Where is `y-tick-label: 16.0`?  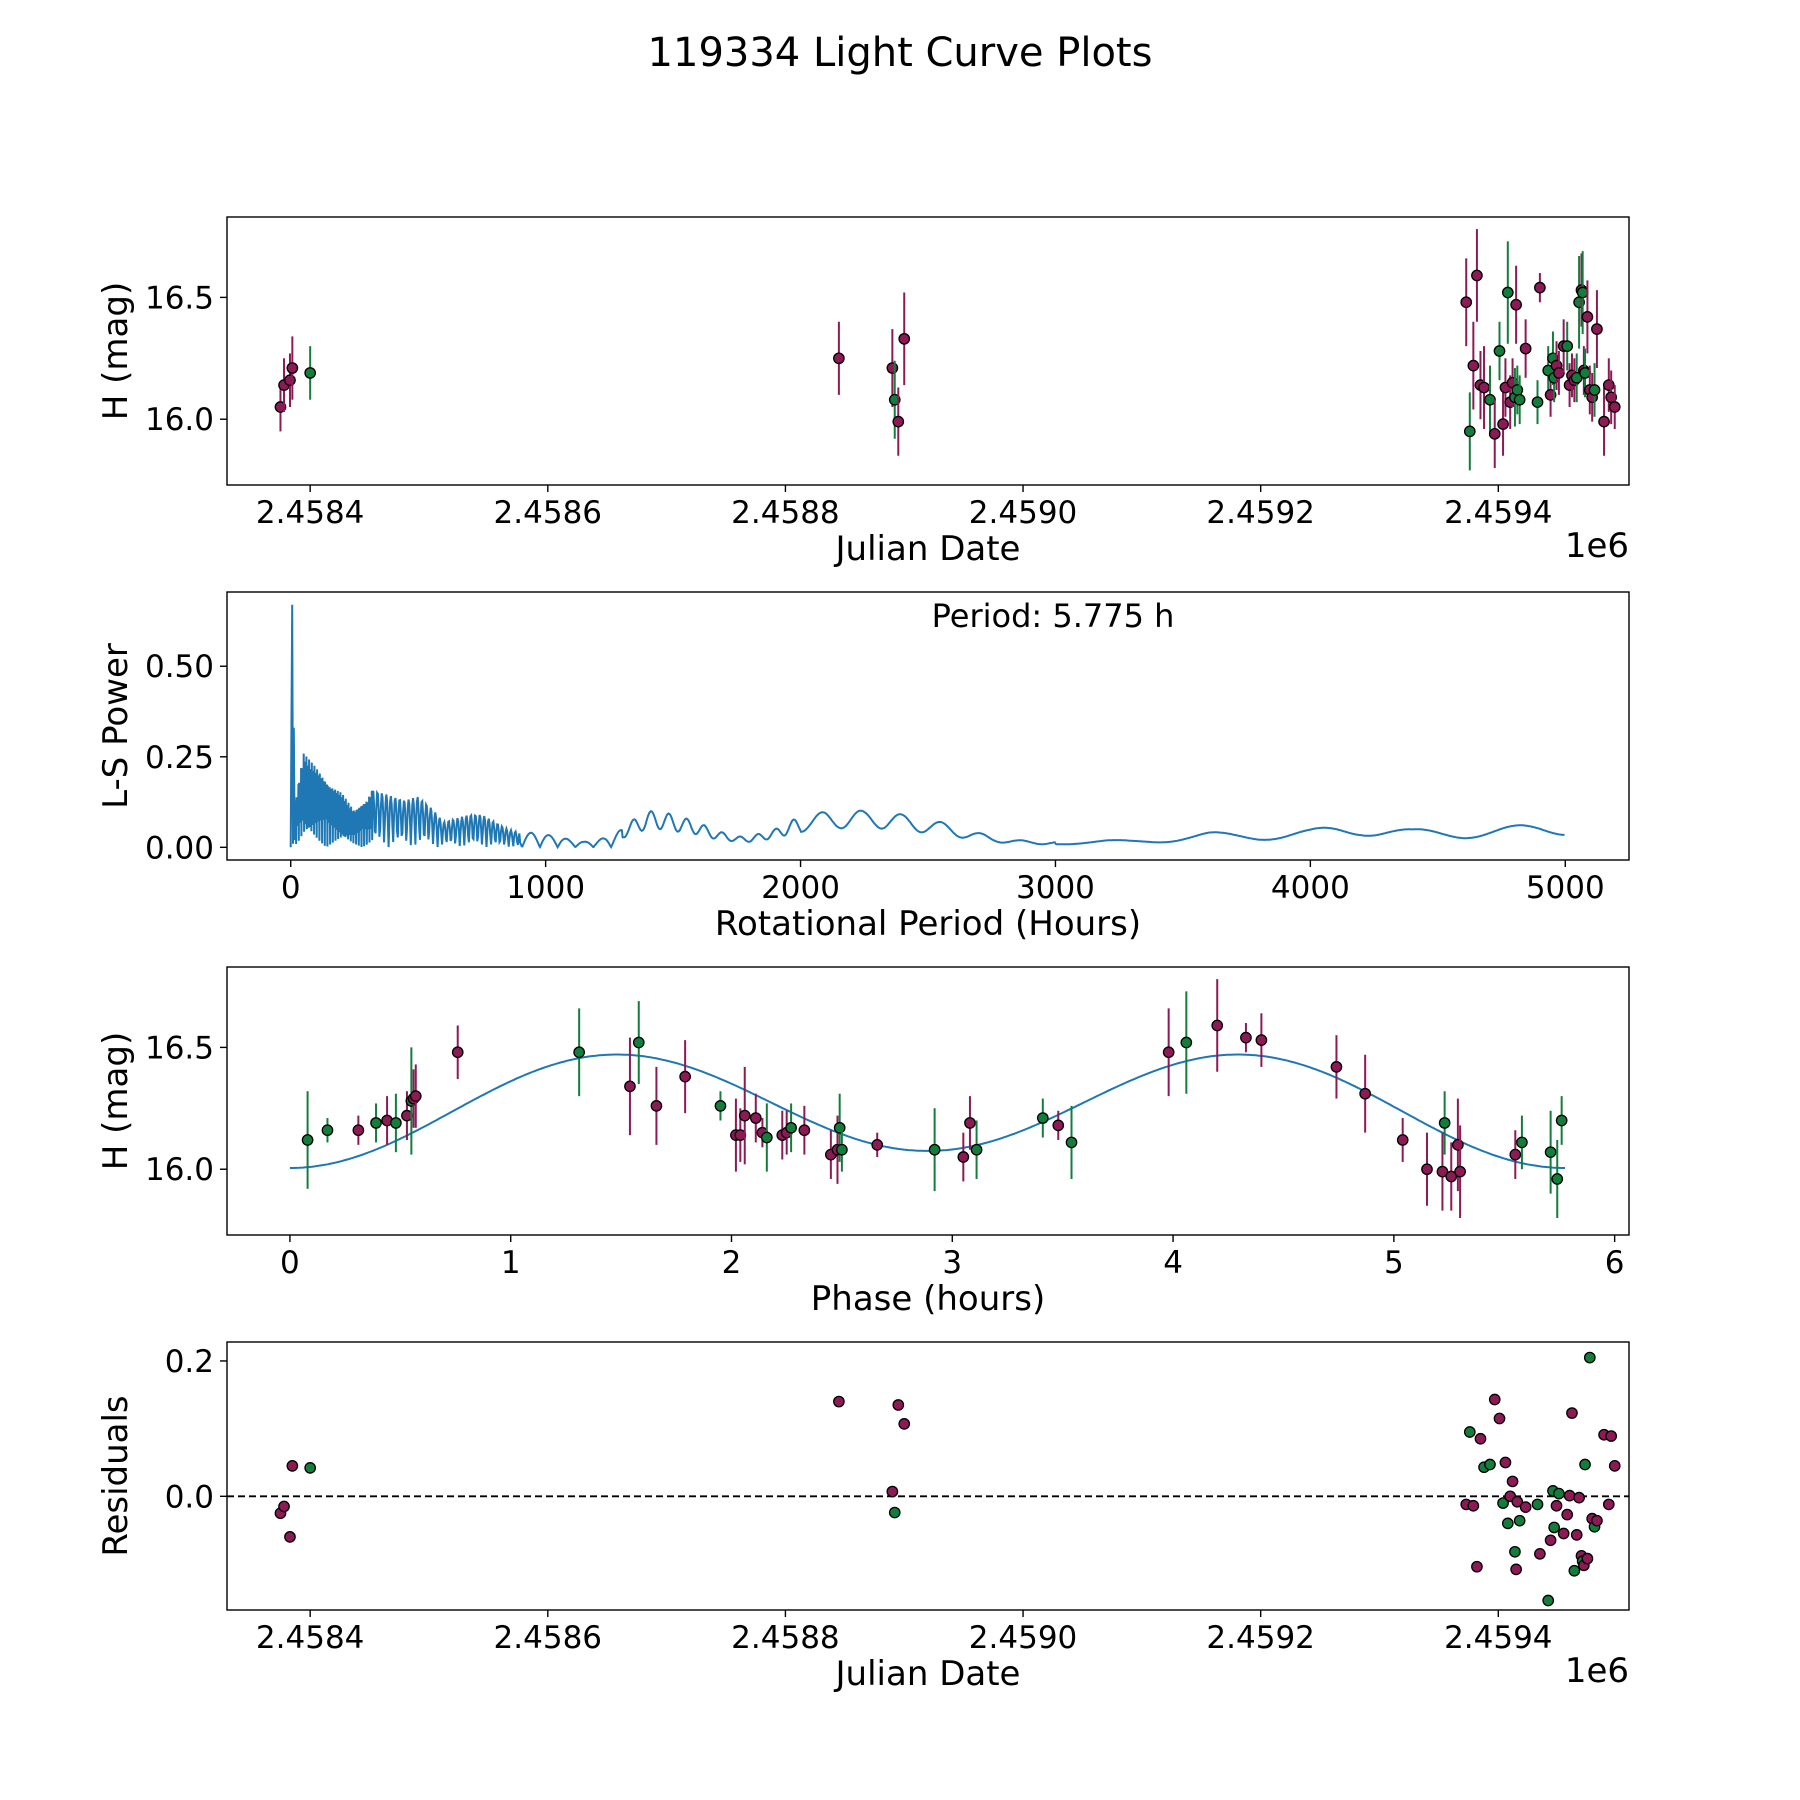
y-tick-label: 16.0 is located at coordinates (179, 1170).